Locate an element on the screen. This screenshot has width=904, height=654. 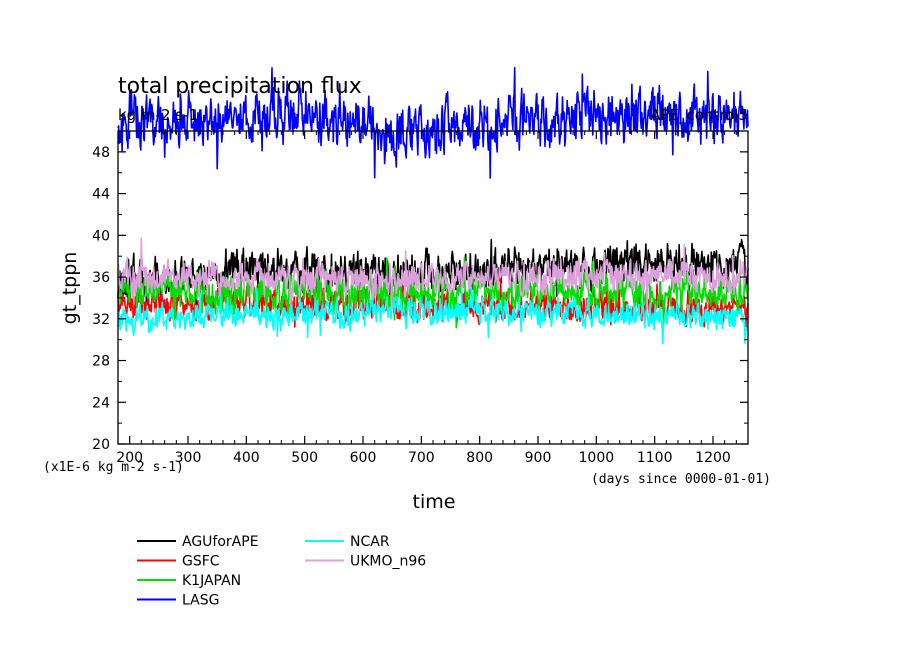
y-axis-title: gt_tppn is located at coordinates (70, 288).